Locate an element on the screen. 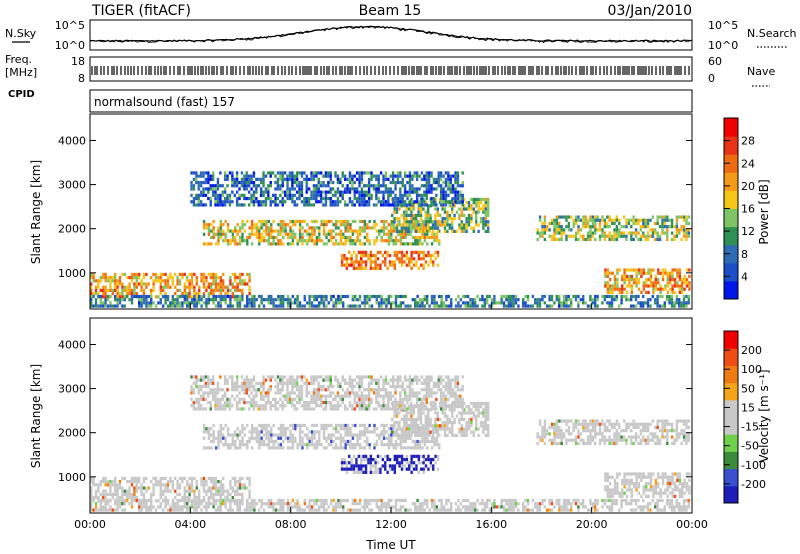 This screenshot has height=554, width=800. noise-panel: N.Sky 10^5 10^0 10^5 10^0 N.Search is located at coordinates (401, 35).